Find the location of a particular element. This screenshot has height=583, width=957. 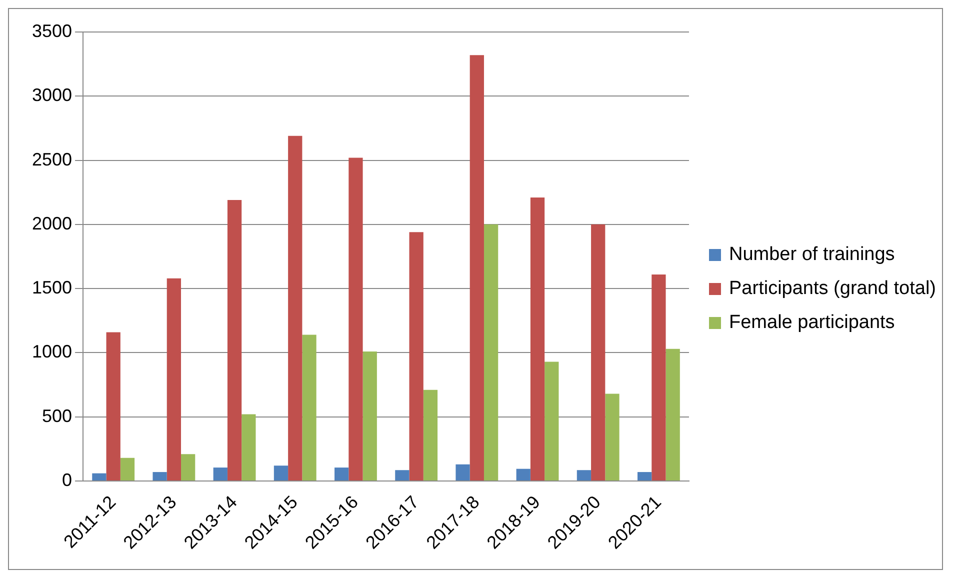

y-tick-label: 2500 is located at coordinates (52, 158).